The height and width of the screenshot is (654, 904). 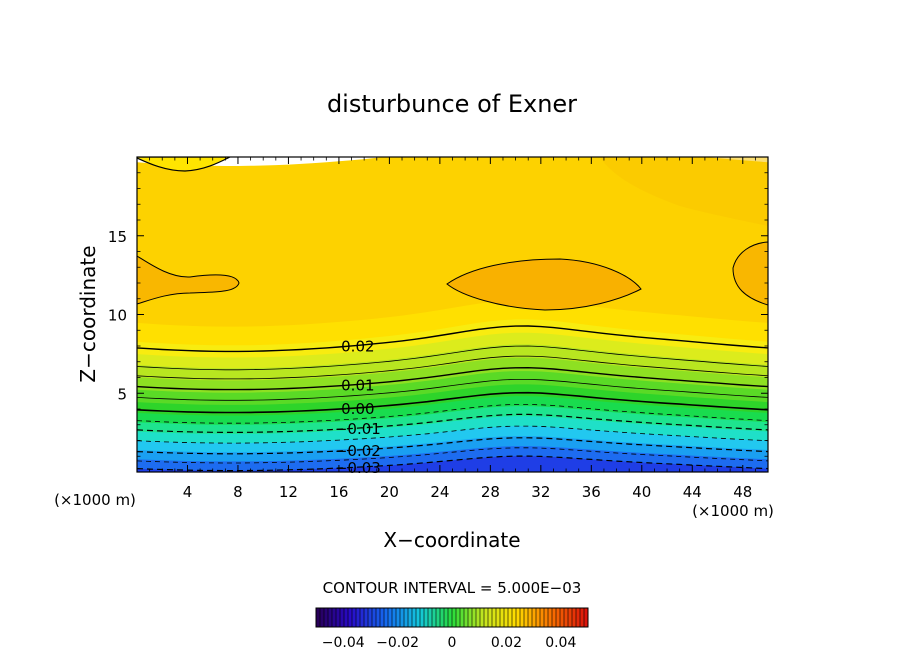 What do you see at coordinates (397, 643) in the screenshot?
I see `colorbar-tick-label: −0.02` at bounding box center [397, 643].